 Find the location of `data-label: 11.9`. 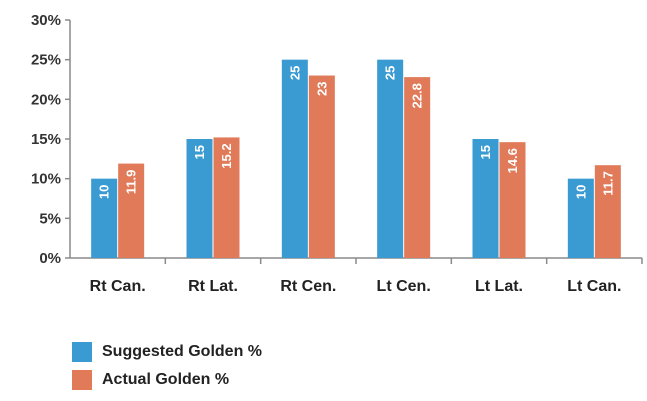

data-label: 11.9 is located at coordinates (131, 182).